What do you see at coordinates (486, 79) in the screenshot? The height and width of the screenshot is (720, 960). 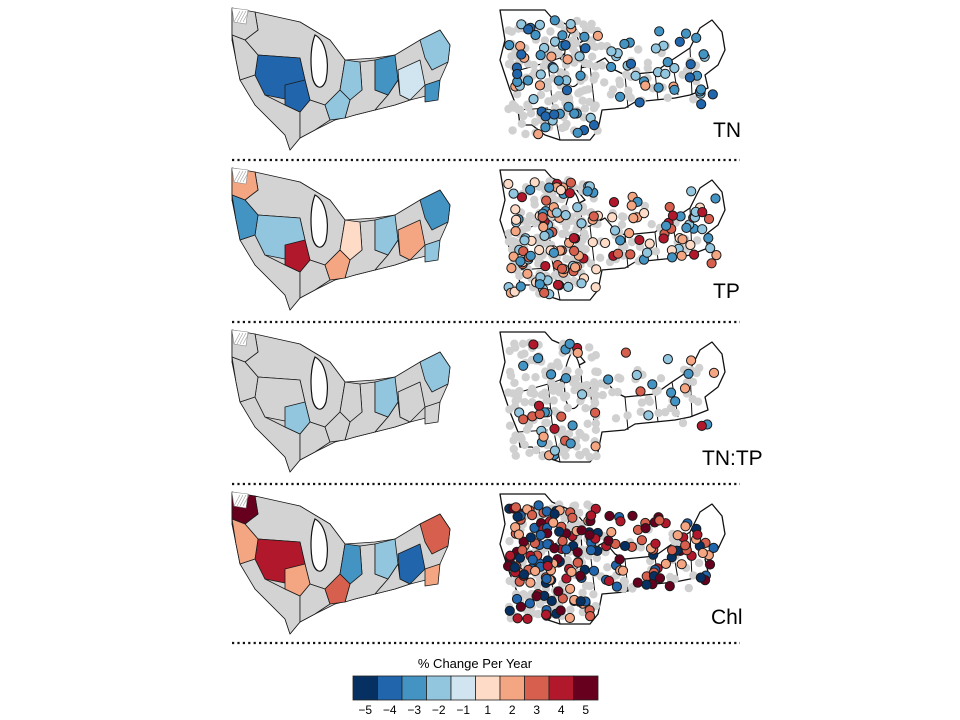 I see `panel-row-0: TN` at bounding box center [486, 79].